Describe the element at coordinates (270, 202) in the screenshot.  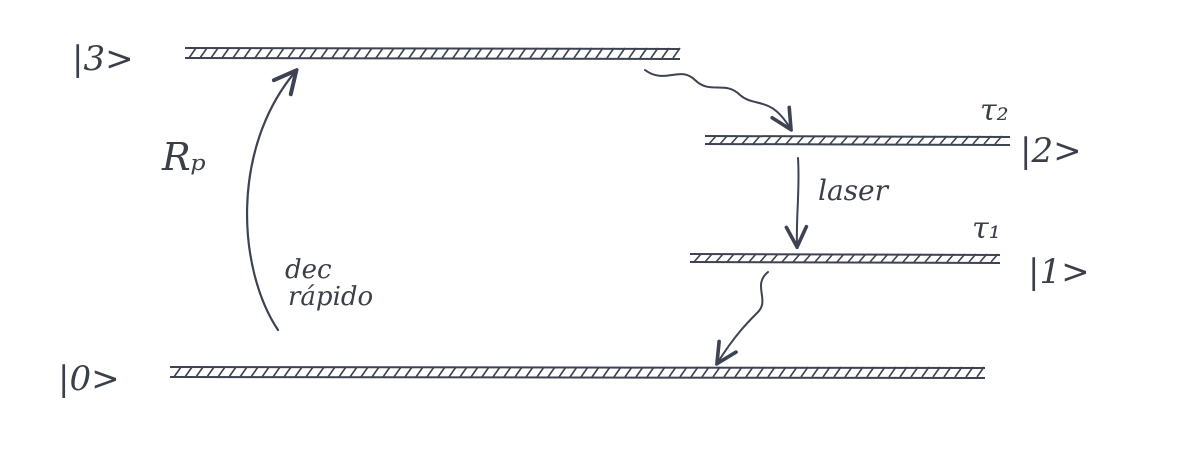
I see `pump-arrow` at that location.